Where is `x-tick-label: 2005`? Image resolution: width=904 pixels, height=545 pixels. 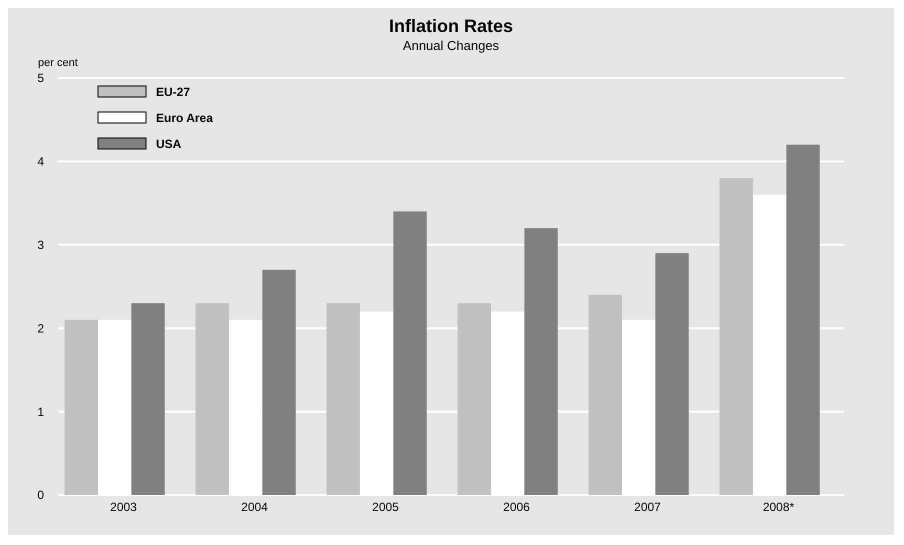 x-tick-label: 2005 is located at coordinates (386, 507).